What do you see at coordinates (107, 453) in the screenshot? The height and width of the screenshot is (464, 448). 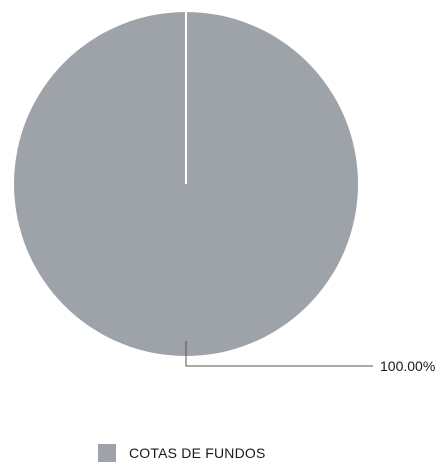 I see `legend-swatch` at bounding box center [107, 453].